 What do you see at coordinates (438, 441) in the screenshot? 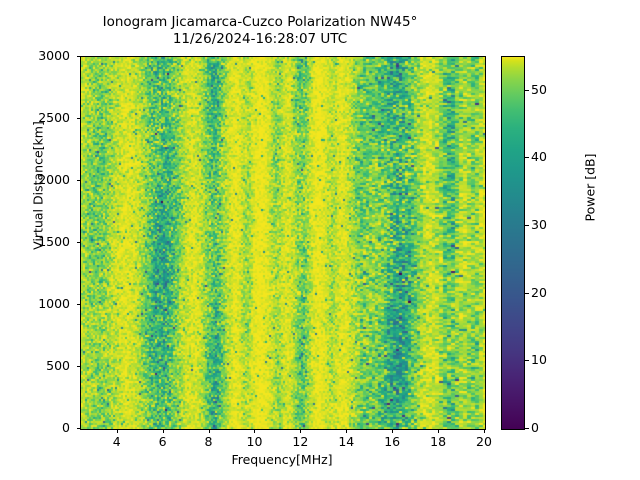
I see `x-tick-label: 18` at bounding box center [438, 441].